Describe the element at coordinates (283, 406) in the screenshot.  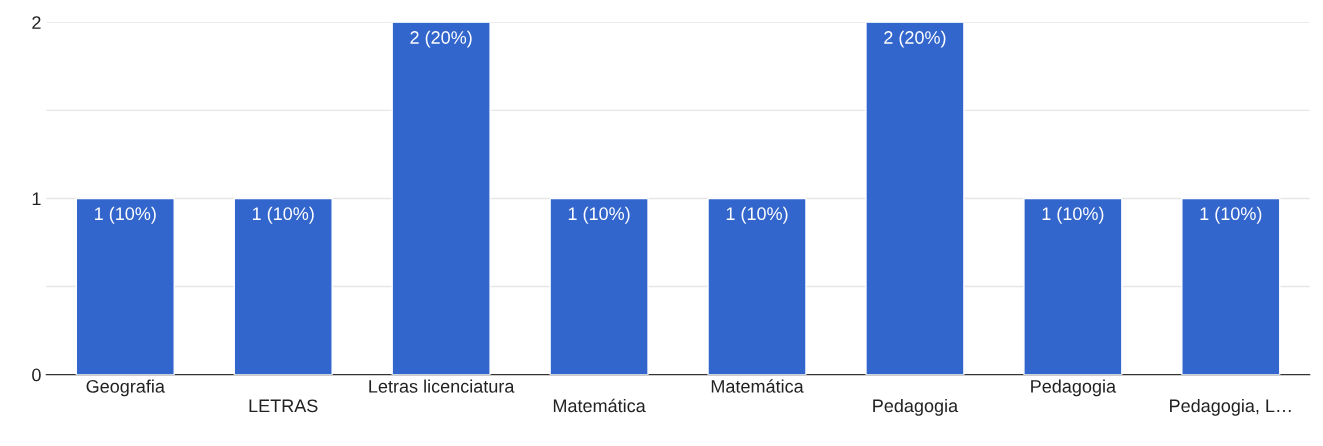
I see `x-tick-label: LETRAS` at that location.